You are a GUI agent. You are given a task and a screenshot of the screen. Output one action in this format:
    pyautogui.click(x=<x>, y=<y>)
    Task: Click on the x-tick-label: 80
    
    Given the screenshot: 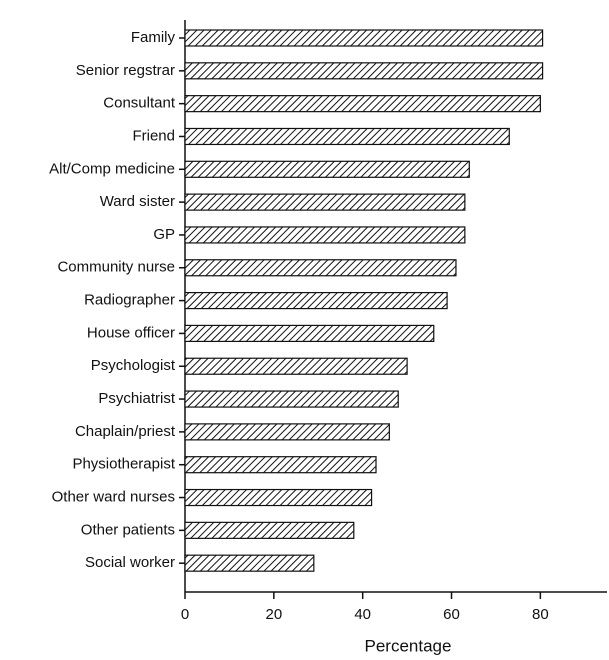 What is the action you would take?
    pyautogui.click(x=540, y=614)
    